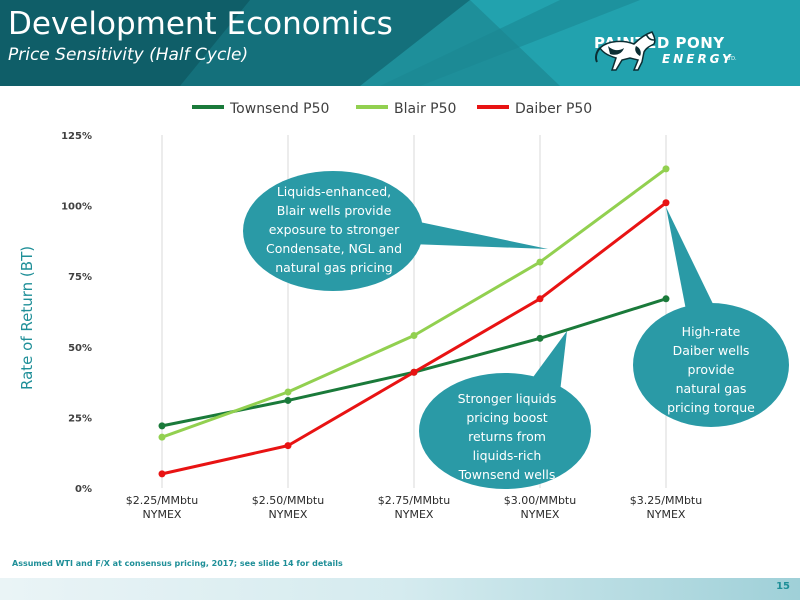 This screenshot has width=800, height=600. Describe the element at coordinates (80, 418) in the screenshot. I see `y-tick-label: 25%` at that location.